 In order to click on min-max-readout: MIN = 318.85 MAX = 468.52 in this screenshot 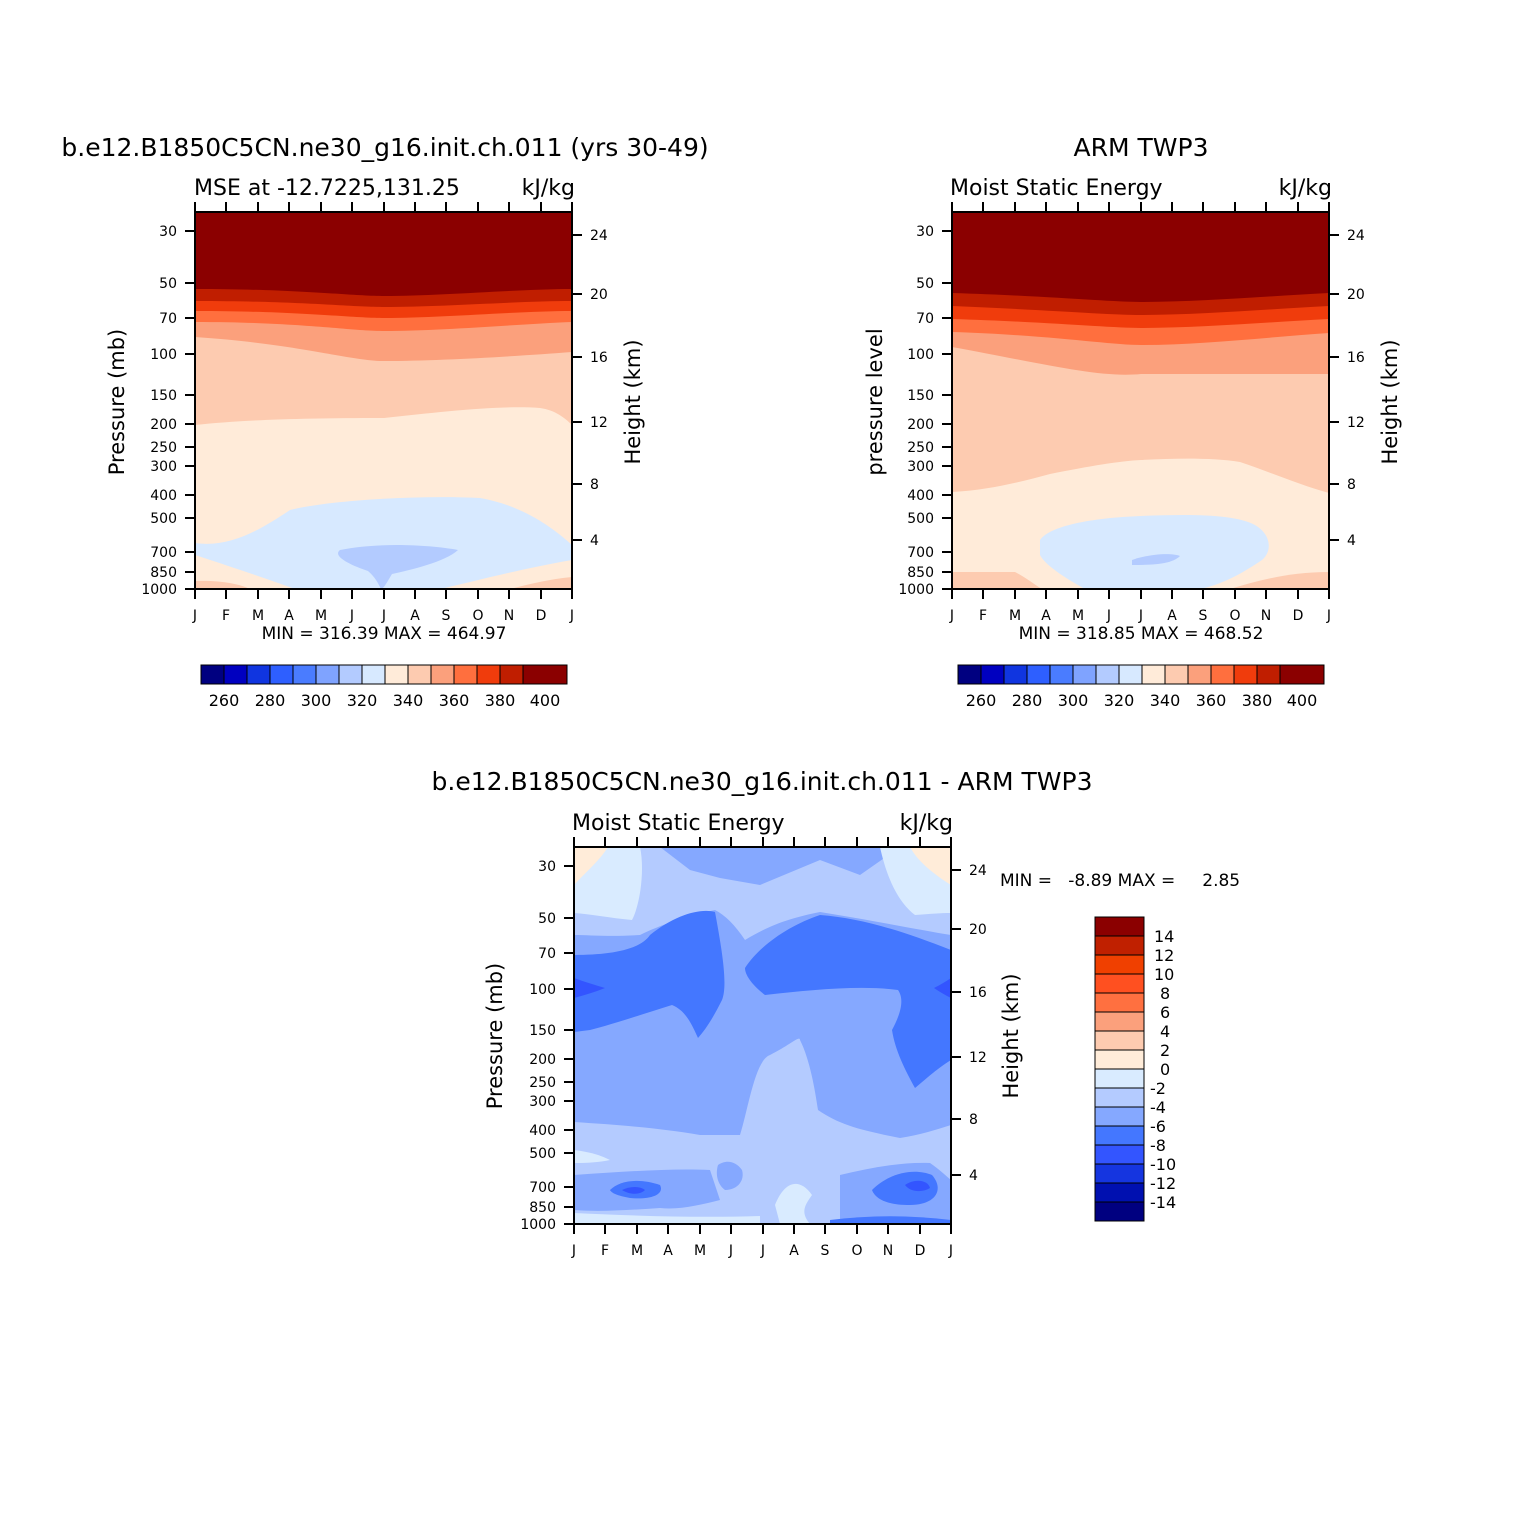, I will do `click(1141, 634)`.